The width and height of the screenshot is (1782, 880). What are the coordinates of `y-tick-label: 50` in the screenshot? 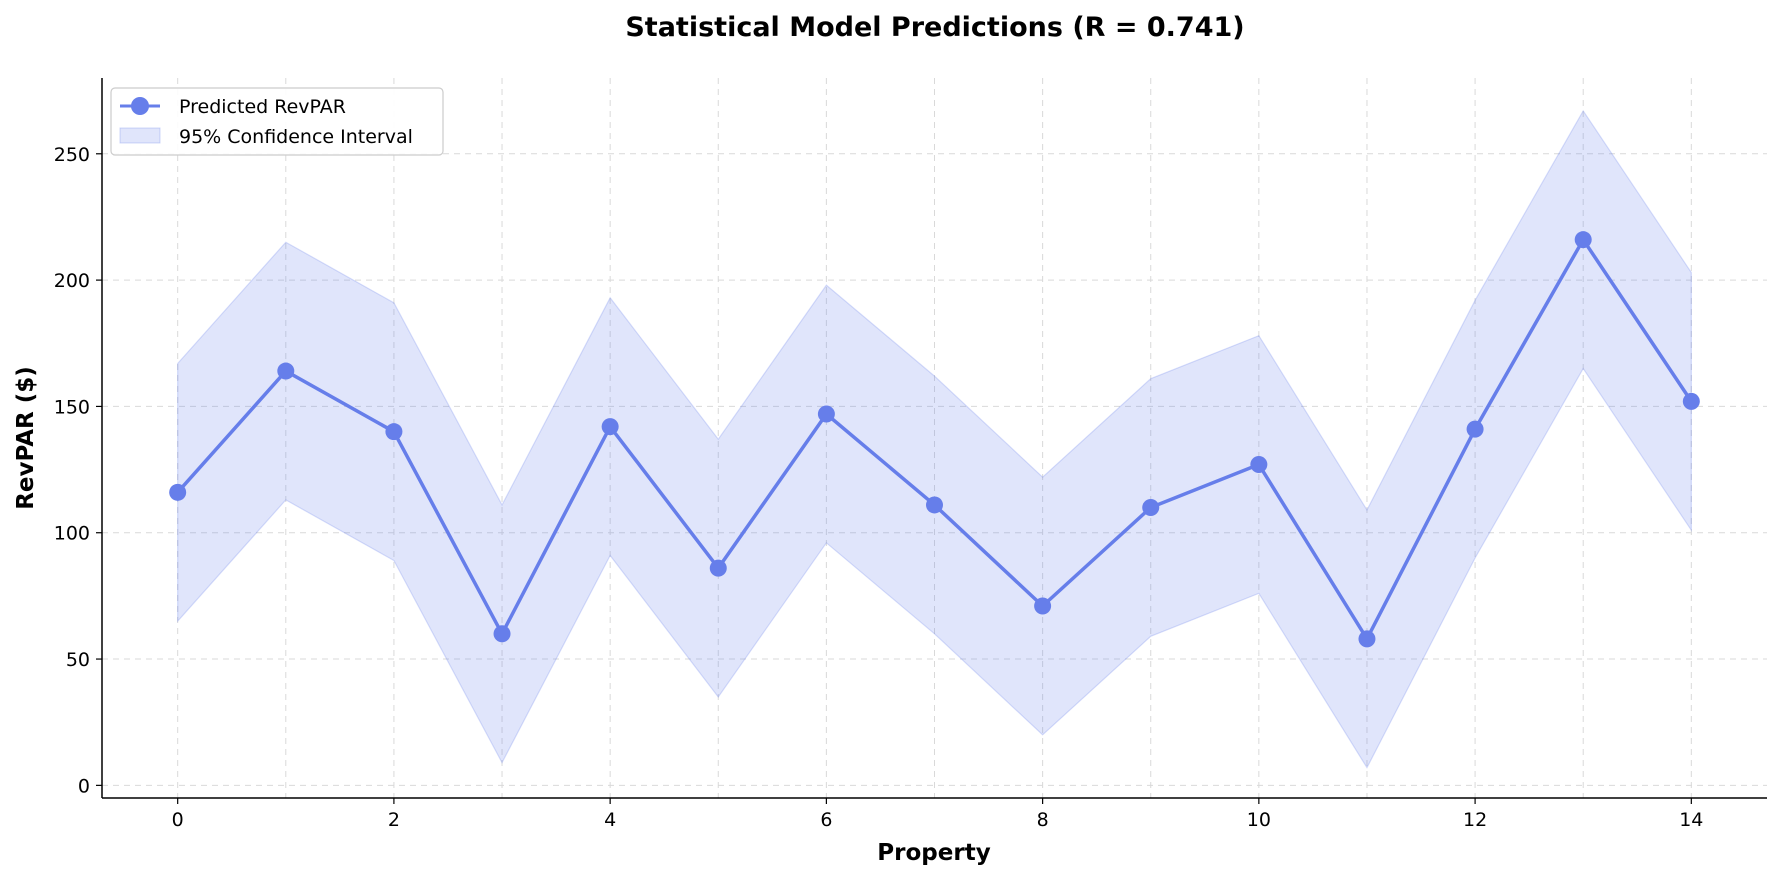 It's located at (78, 660).